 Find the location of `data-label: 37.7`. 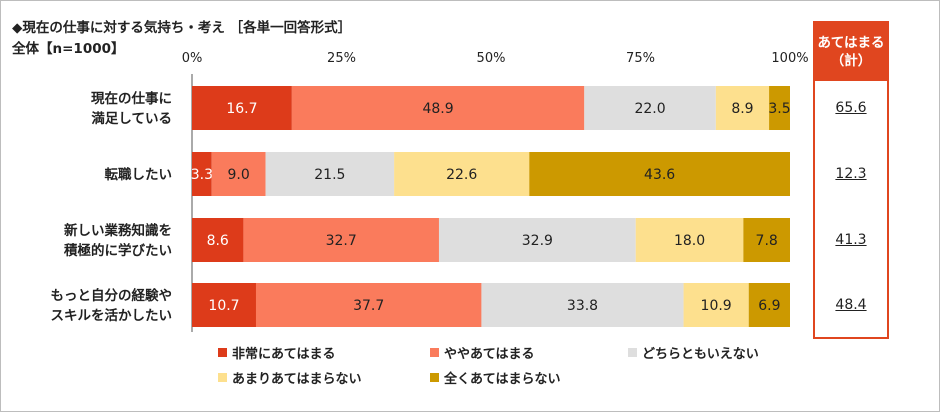

data-label: 37.7 is located at coordinates (368, 306).